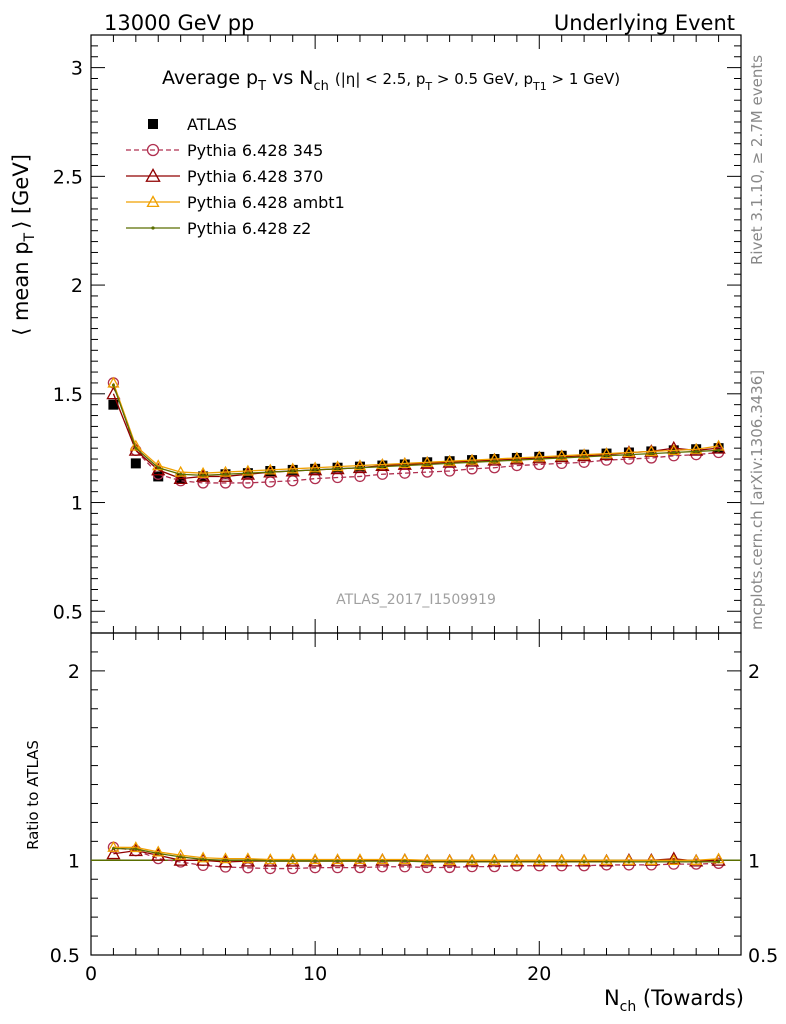 Image resolution: width=786 pixels, height=1024 pixels. What do you see at coordinates (23, 245) in the screenshot?
I see `y-axis-label: ⟨ mean pT⟩ [GeV]` at bounding box center [23, 245].